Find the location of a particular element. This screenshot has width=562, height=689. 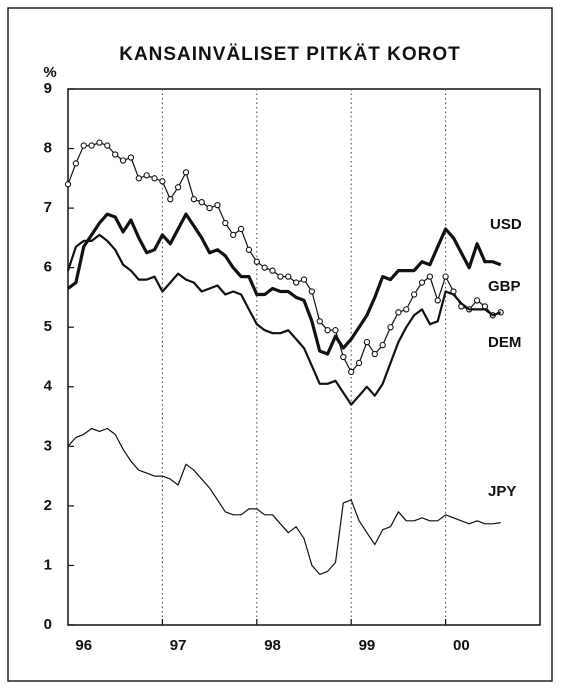

y-tick-label: 0 is located at coordinates (48, 624).